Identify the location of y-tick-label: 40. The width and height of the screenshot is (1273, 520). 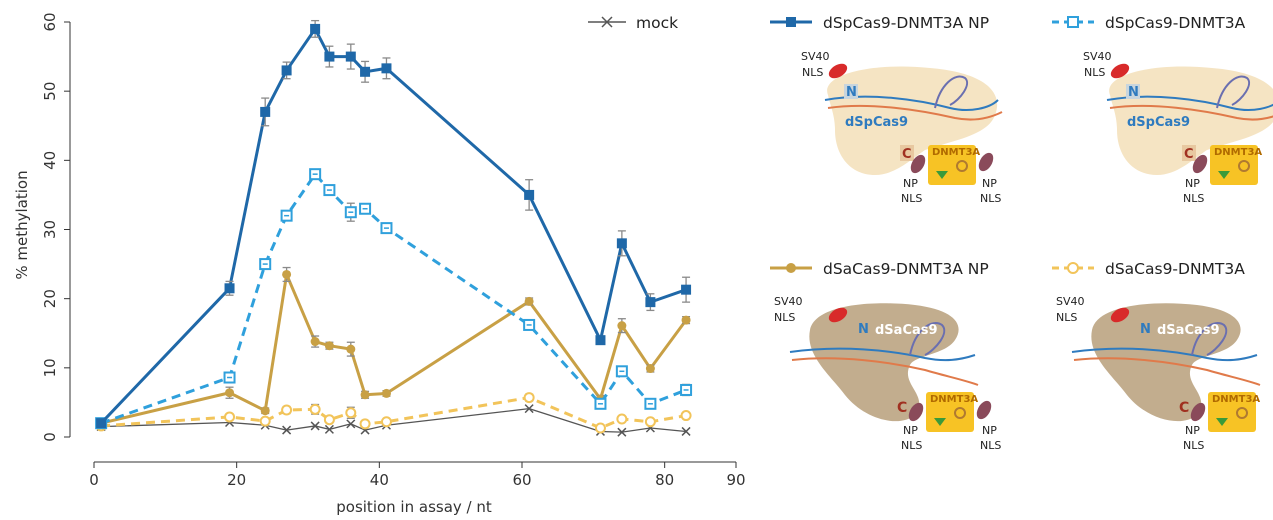
(50, 160).